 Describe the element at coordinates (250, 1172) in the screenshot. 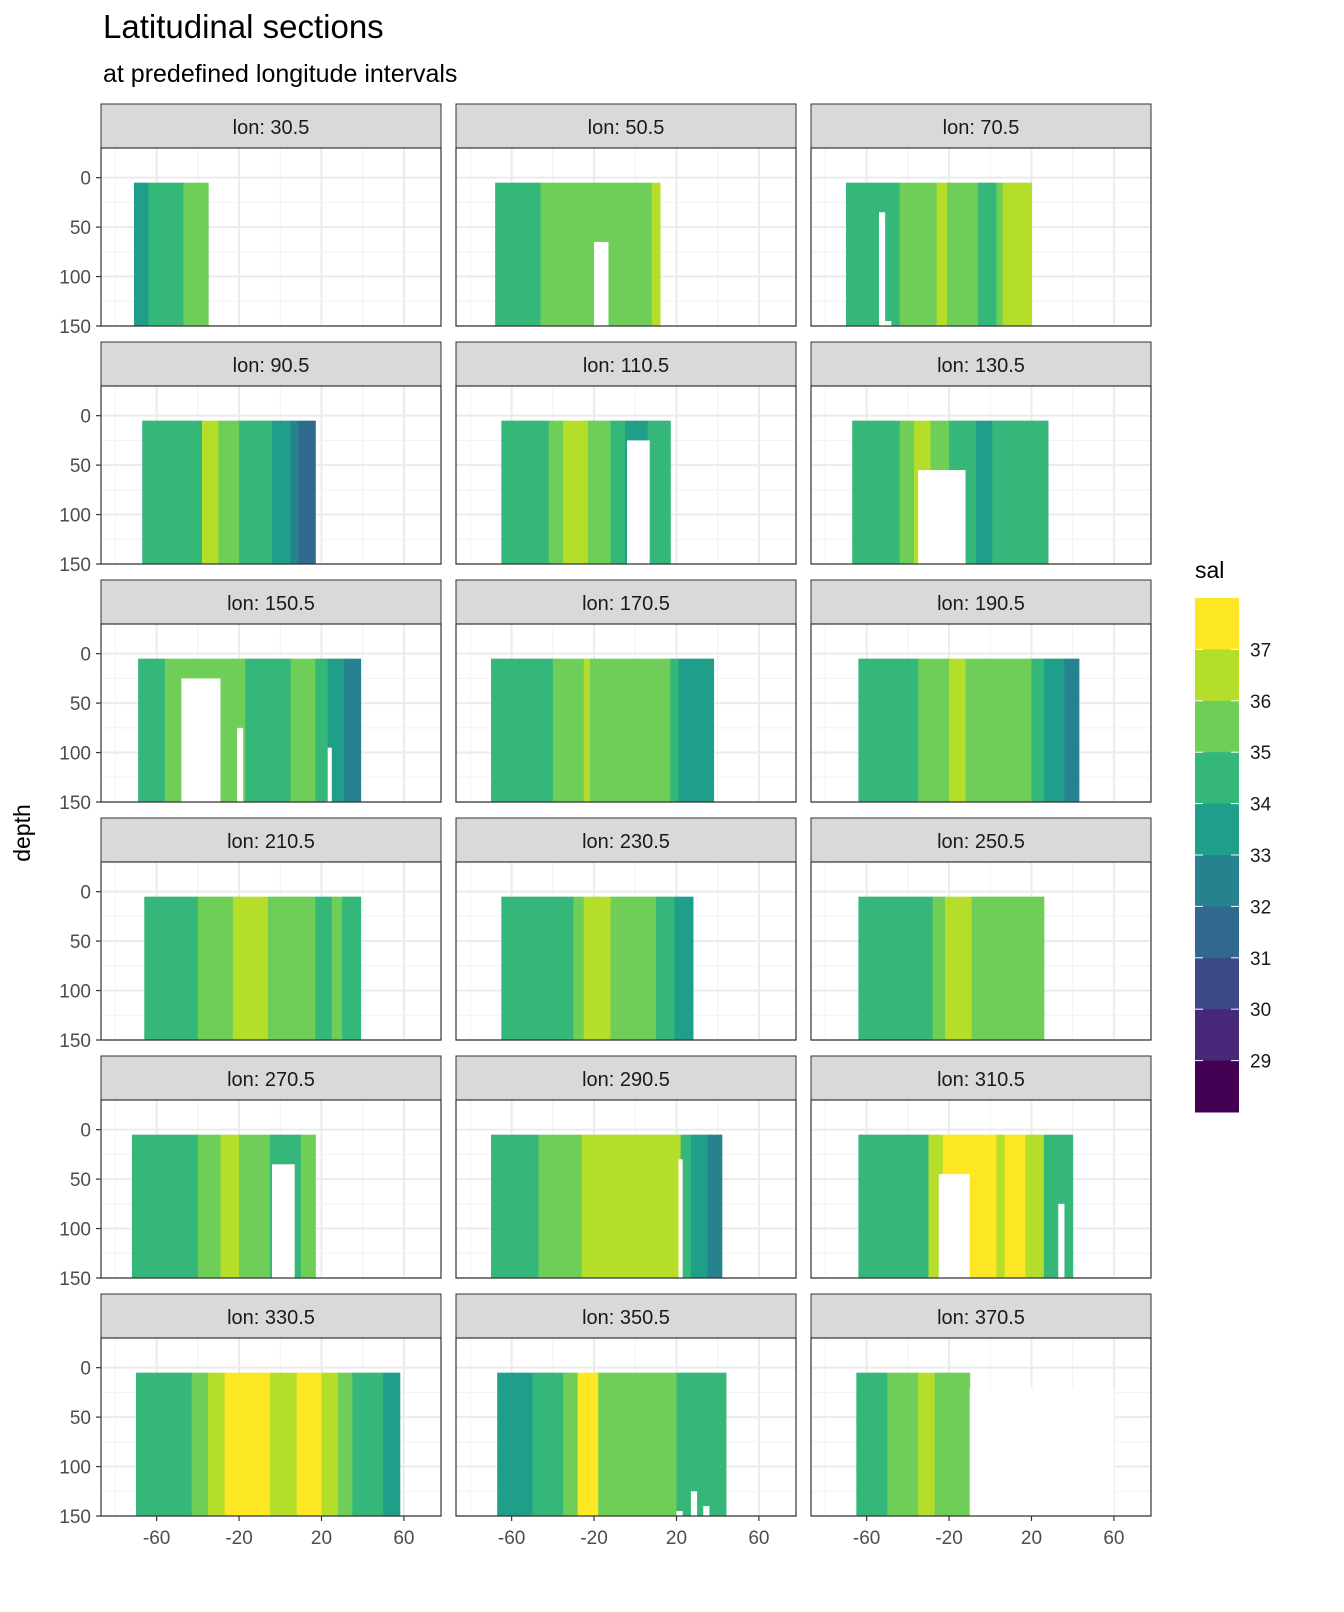

I see `panel-lon-270.5: lon: 270.5 0 50 100 150` at that location.